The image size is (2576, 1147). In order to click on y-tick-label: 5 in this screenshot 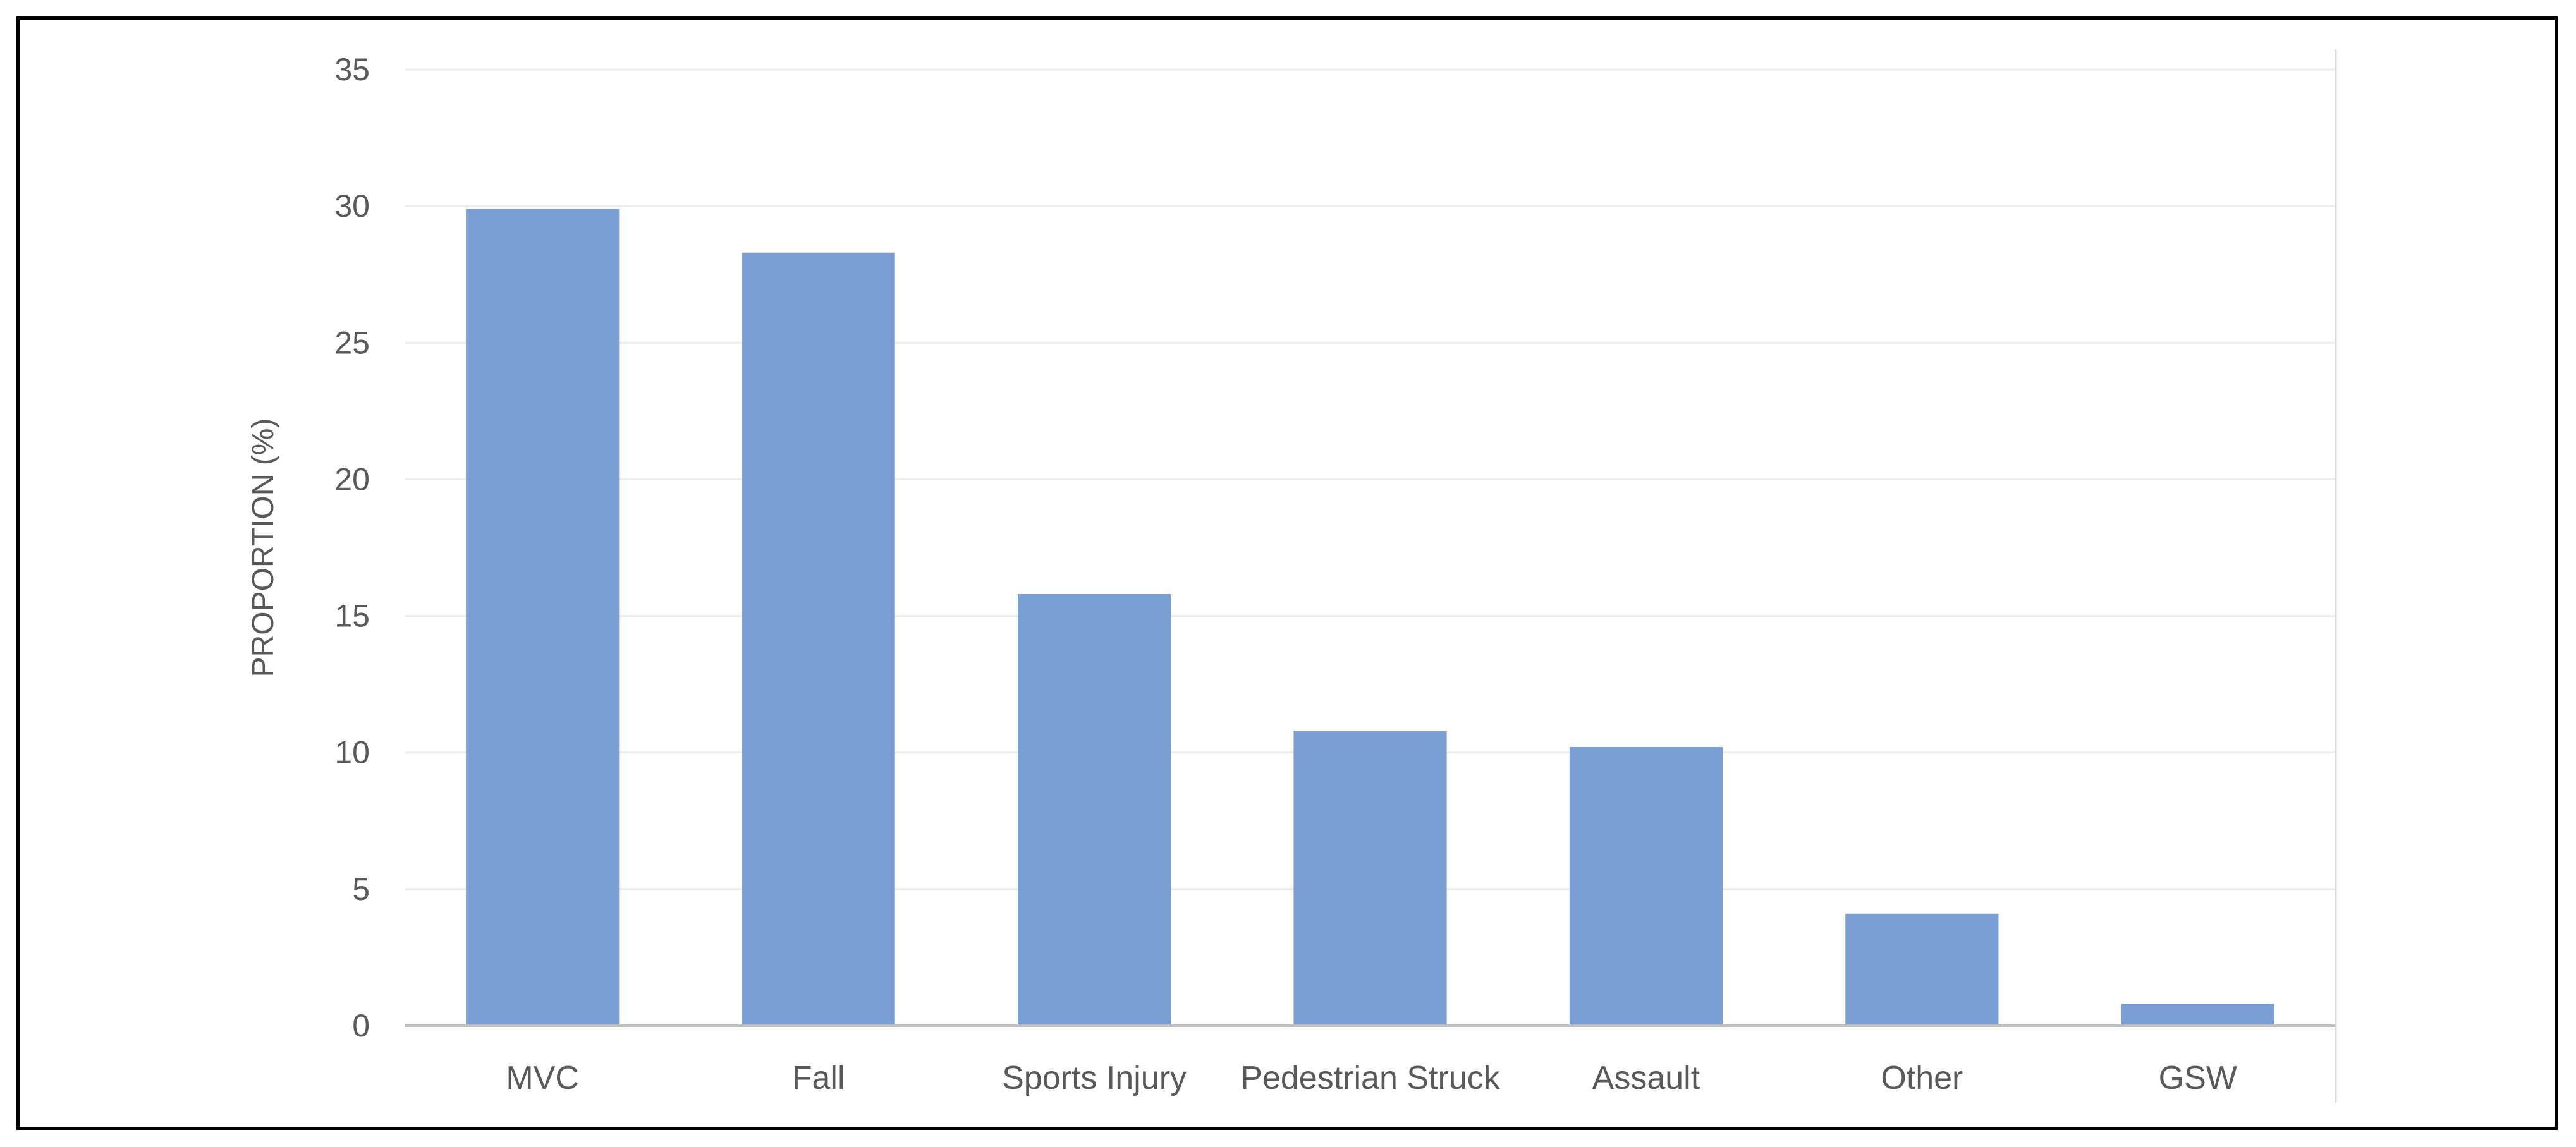, I will do `click(361, 889)`.